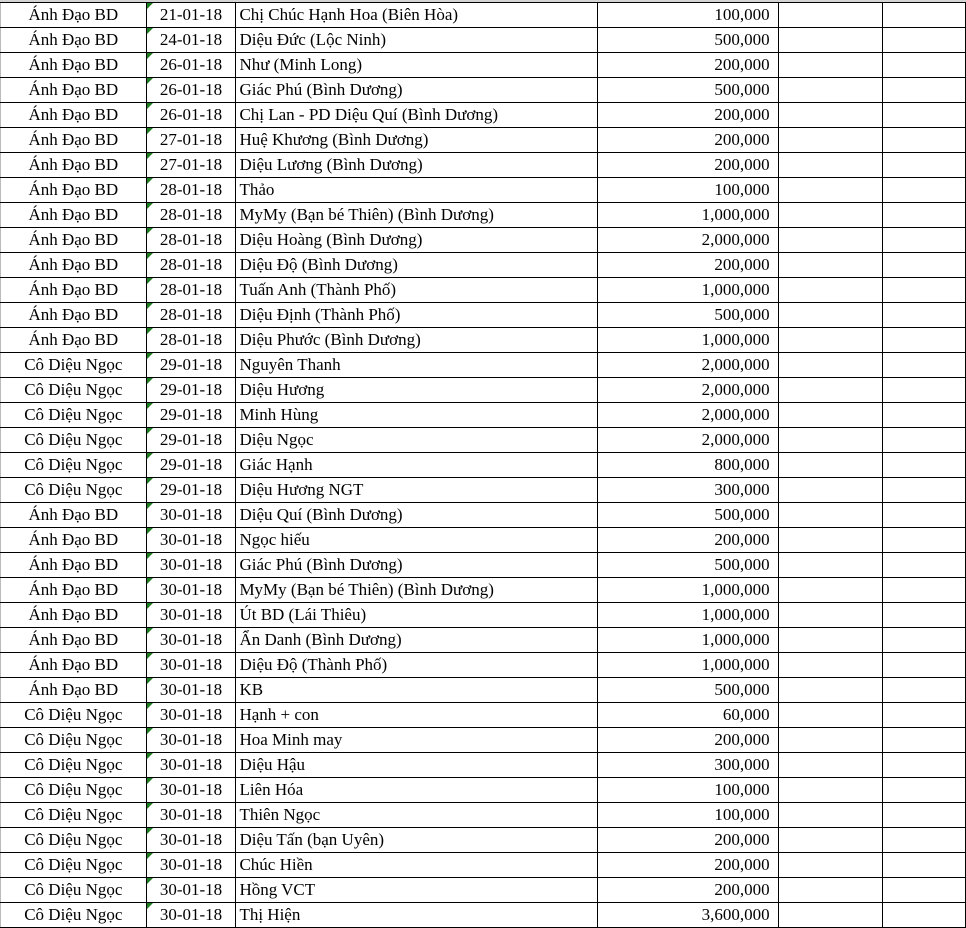 This screenshot has width=966, height=928. Describe the element at coordinates (416, 215) in the screenshot. I see `name-cell: MyMy (Bạn bé Thiên) (Bình Dương)` at that location.